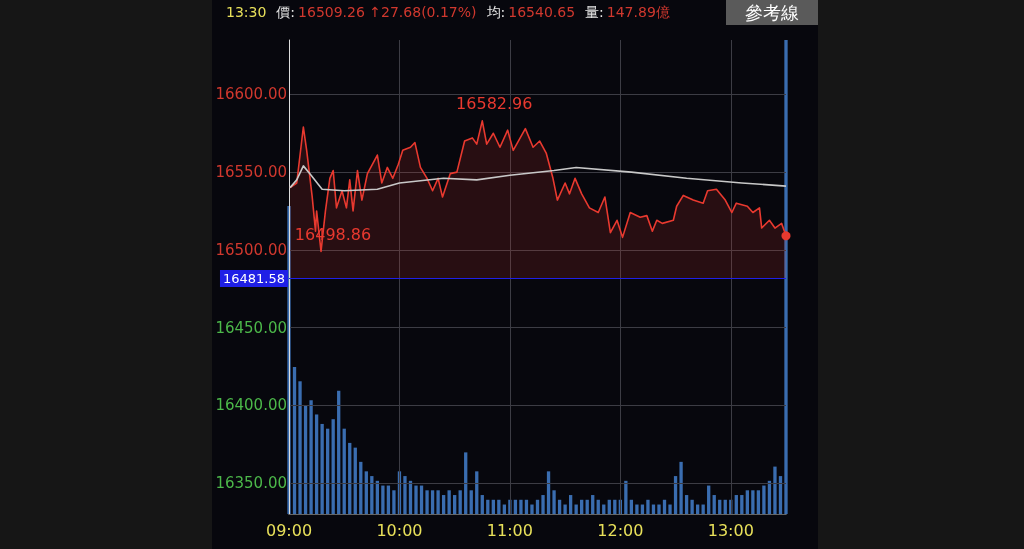 This screenshot has width=1024, height=549. What do you see at coordinates (594, 12) in the screenshot?
I see `text: 量:` at bounding box center [594, 12].